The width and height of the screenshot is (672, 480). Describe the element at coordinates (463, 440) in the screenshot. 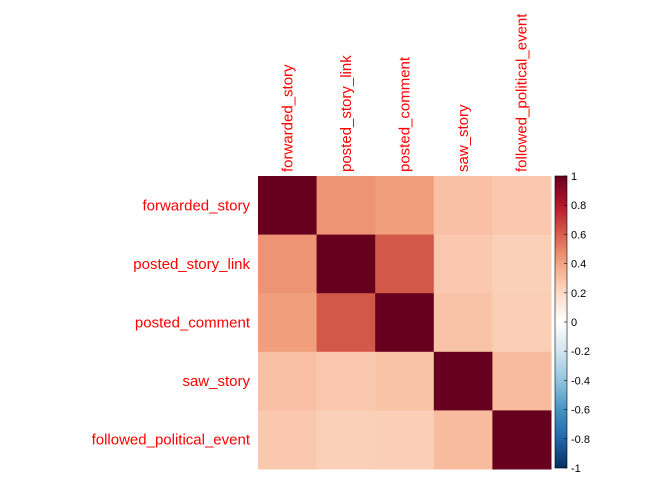

I see `heatmap-cell-followed_political_event-saw_story` at that location.